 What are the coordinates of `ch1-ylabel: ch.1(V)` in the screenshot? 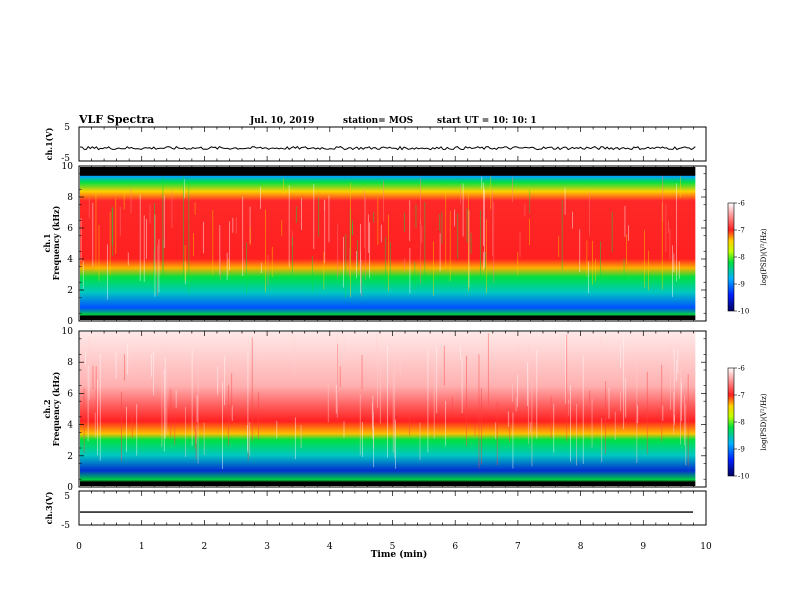 It's located at (49, 143).